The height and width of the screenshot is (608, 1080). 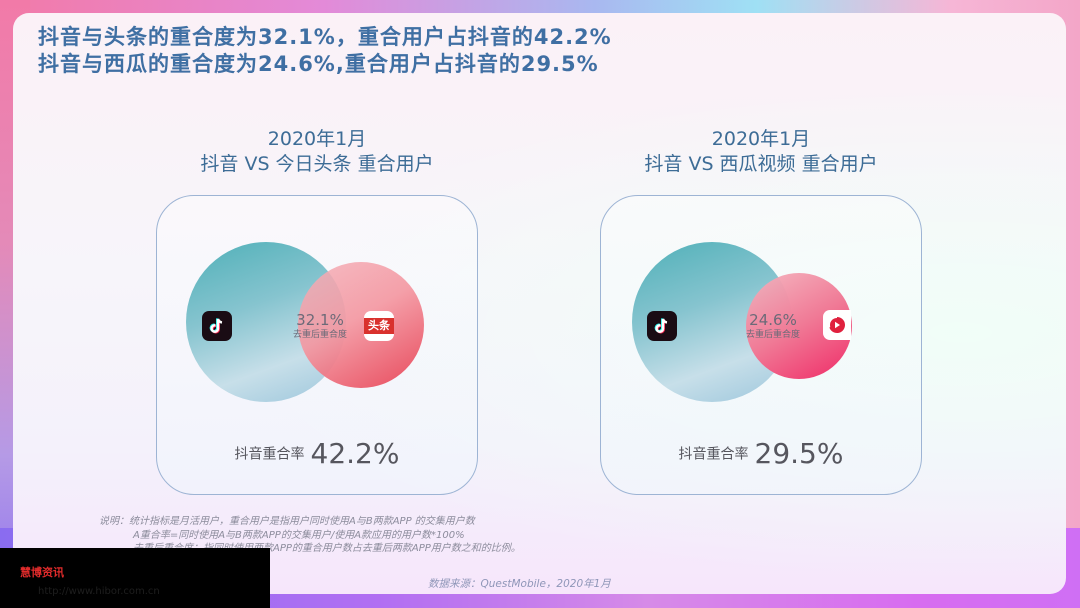 I want to click on panel-1-overlap-label: 32.1% 去重后重合度, so click(x=320, y=326).